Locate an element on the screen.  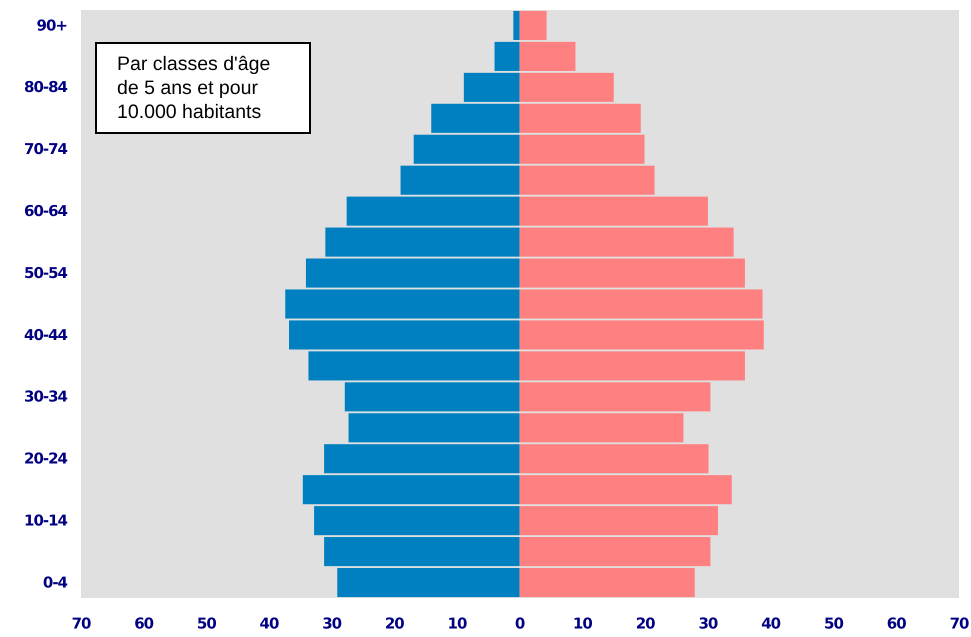
y-tick-label: 60-64 is located at coordinates (46, 211).